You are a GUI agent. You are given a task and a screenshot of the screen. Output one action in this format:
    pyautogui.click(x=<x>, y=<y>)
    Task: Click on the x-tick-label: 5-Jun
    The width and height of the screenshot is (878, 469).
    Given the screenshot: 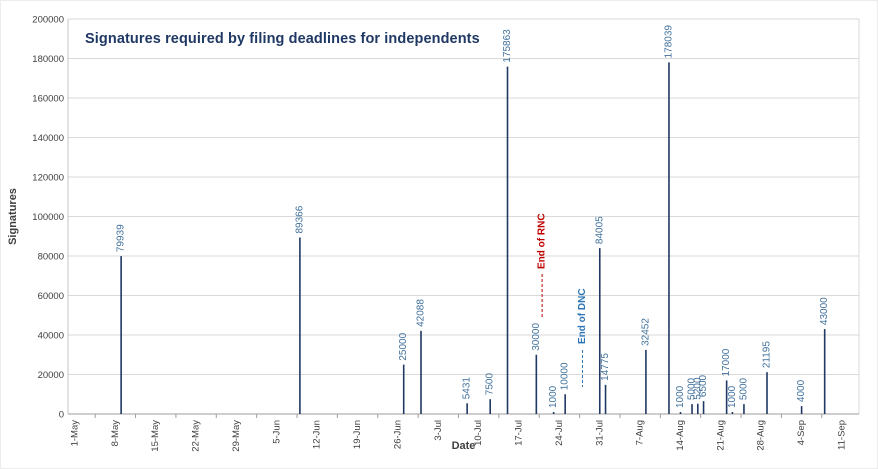 What is the action you would take?
    pyautogui.click(x=276, y=432)
    